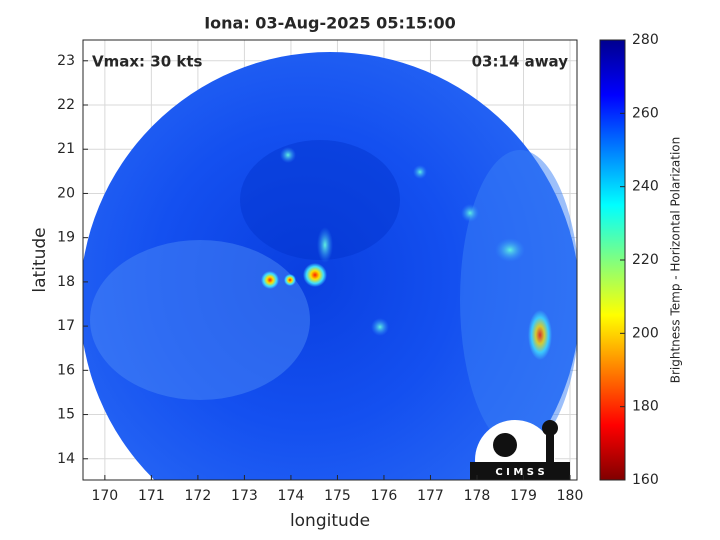  I want to click on colorbar-tick-label: 280, so click(645, 40).